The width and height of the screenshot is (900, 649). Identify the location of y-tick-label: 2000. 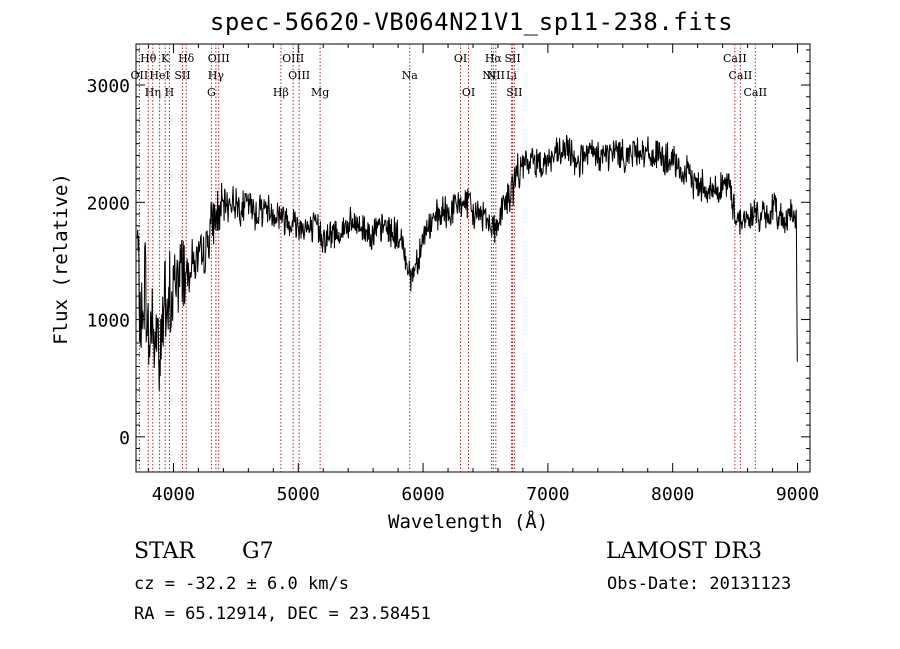
(108, 203).